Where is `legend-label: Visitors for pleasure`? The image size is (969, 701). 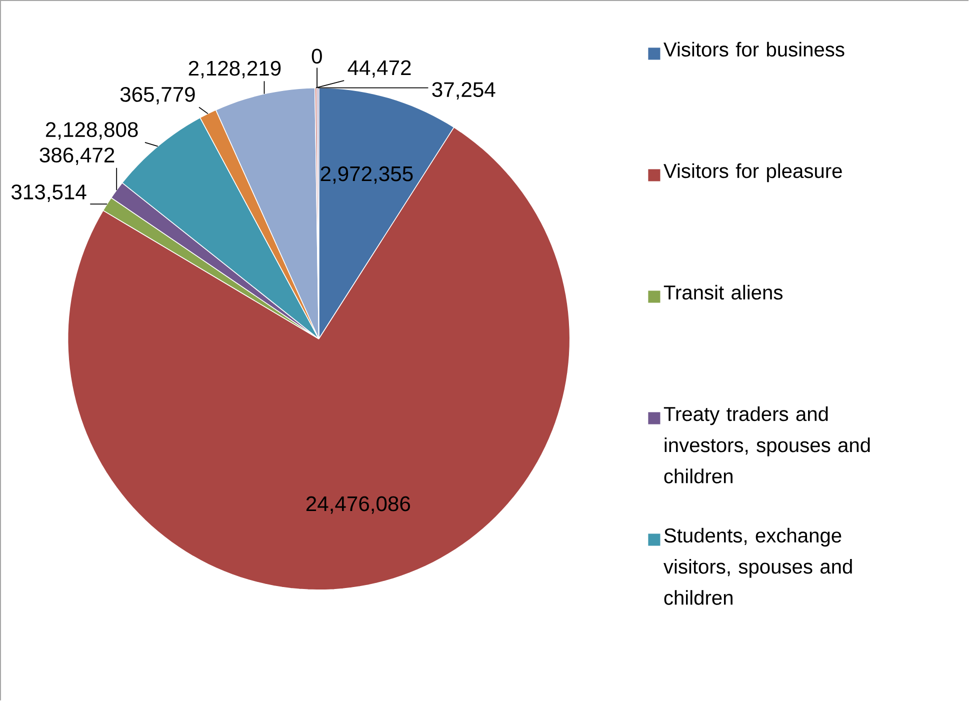
legend-label: Visitors for pleasure is located at coordinates (753, 172).